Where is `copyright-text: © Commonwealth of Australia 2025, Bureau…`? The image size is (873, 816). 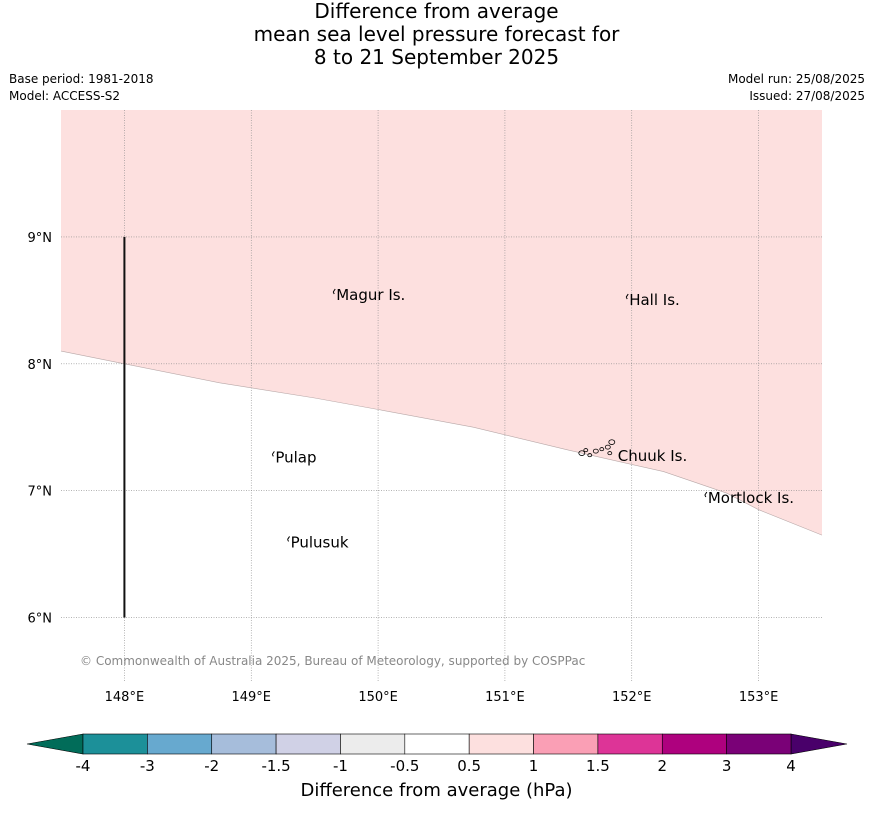
copyright-text: © Commonwealth of Australia 2025, Bureau… is located at coordinates (332, 661).